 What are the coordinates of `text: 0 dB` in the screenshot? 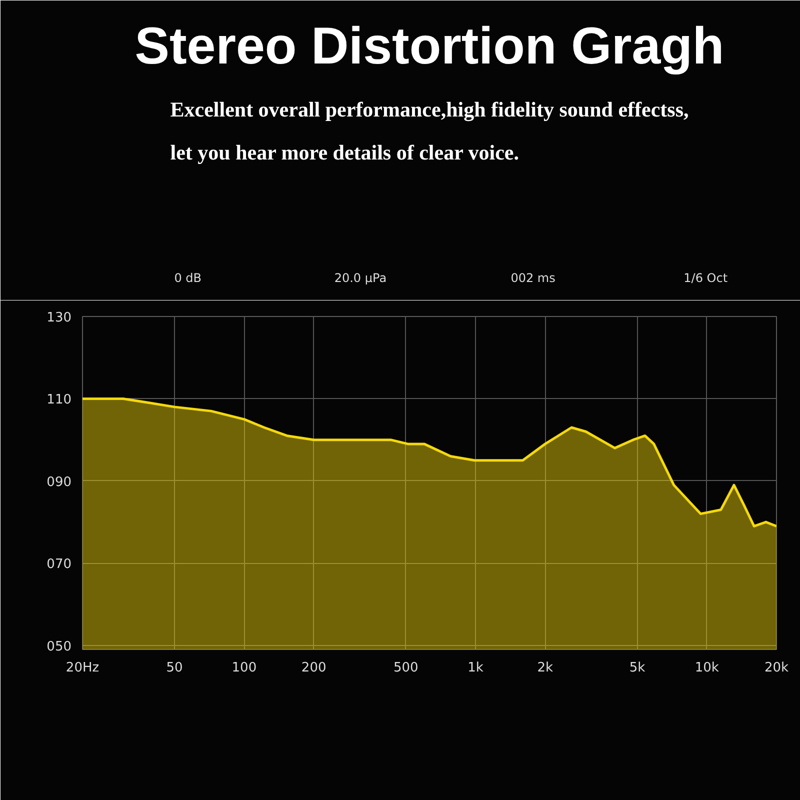 It's located at (188, 277).